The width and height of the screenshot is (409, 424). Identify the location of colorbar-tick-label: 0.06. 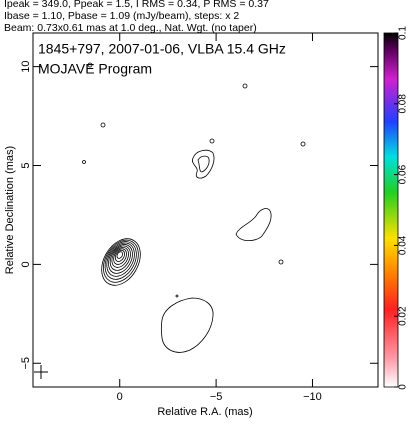
(403, 174).